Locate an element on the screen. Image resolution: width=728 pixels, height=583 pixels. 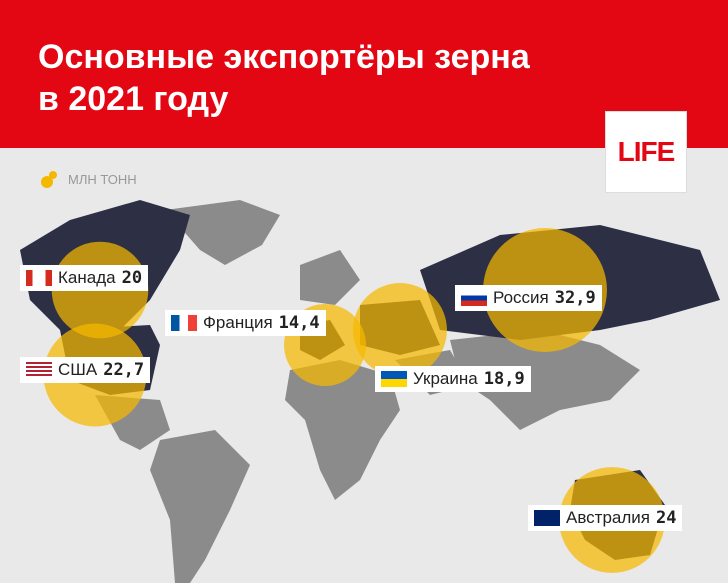
value-label: 18,9 is located at coordinates (504, 379).